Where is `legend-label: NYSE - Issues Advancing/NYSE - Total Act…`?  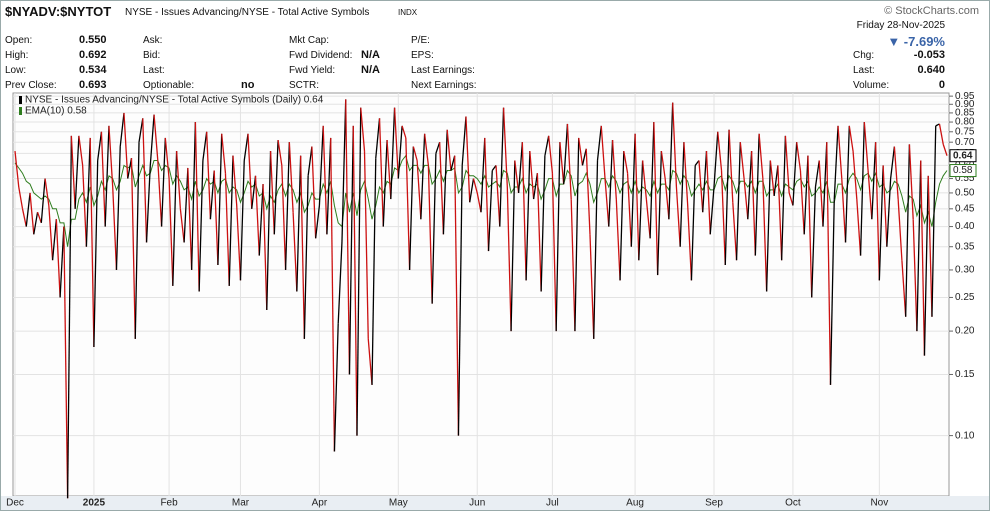
legend-label: NYSE - Issues Advancing/NYSE - Total Act… is located at coordinates (174, 100).